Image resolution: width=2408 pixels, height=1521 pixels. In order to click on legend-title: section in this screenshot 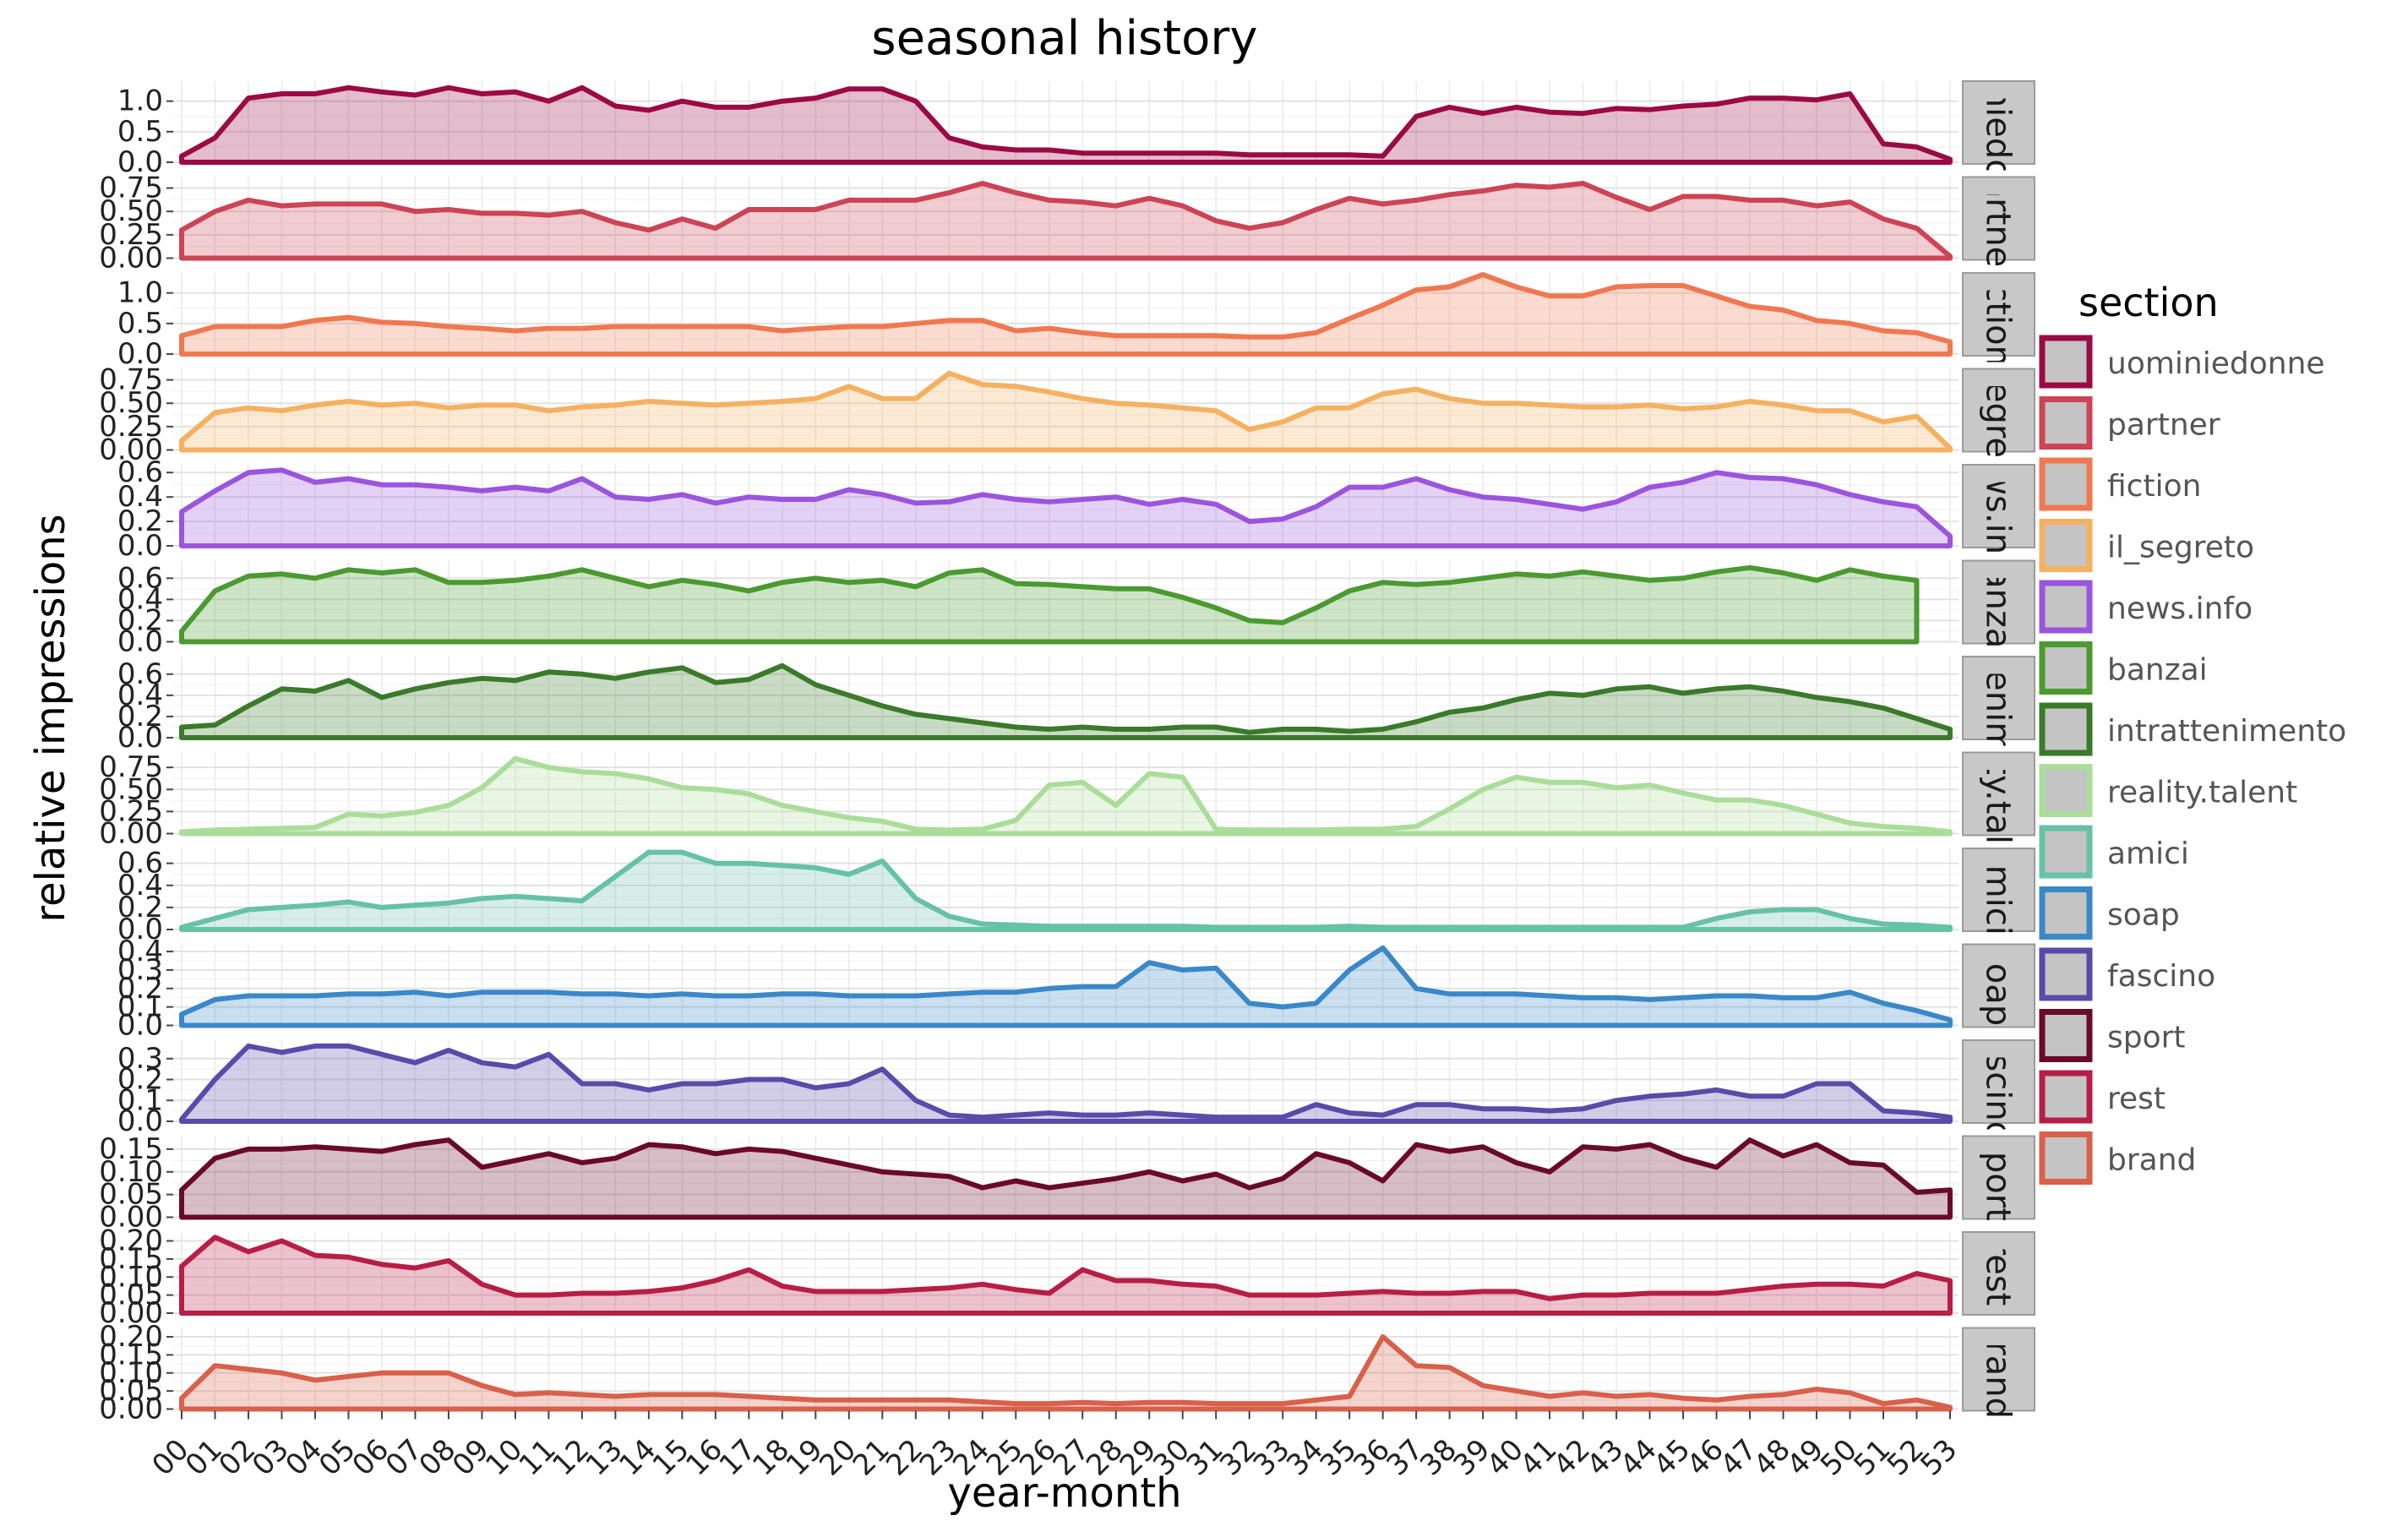, I will do `click(2148, 302)`.